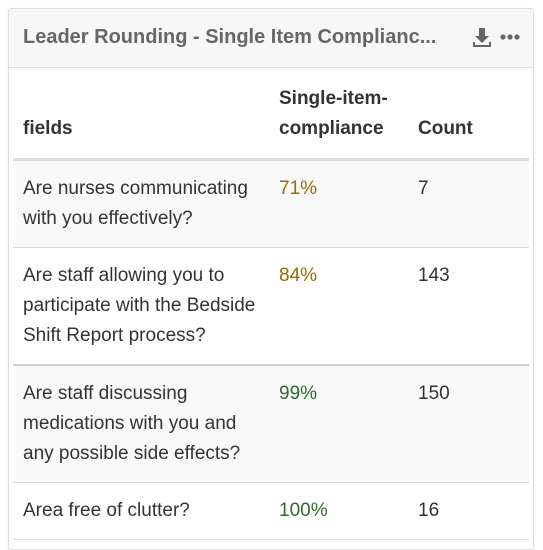 The width and height of the screenshot is (543, 550). I want to click on compliance-cell: 84%, so click(338, 306).